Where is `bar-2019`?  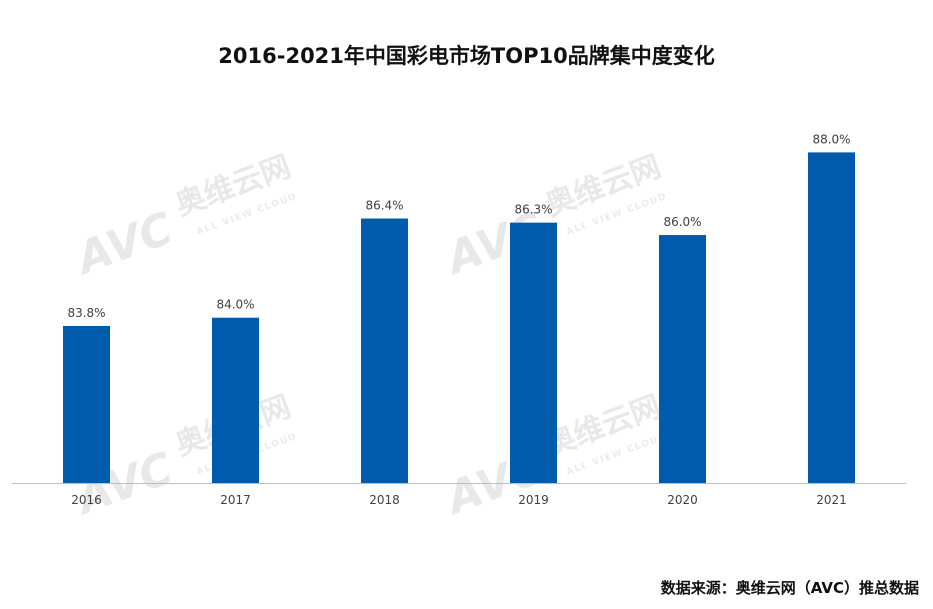 bar-2019 is located at coordinates (533, 352).